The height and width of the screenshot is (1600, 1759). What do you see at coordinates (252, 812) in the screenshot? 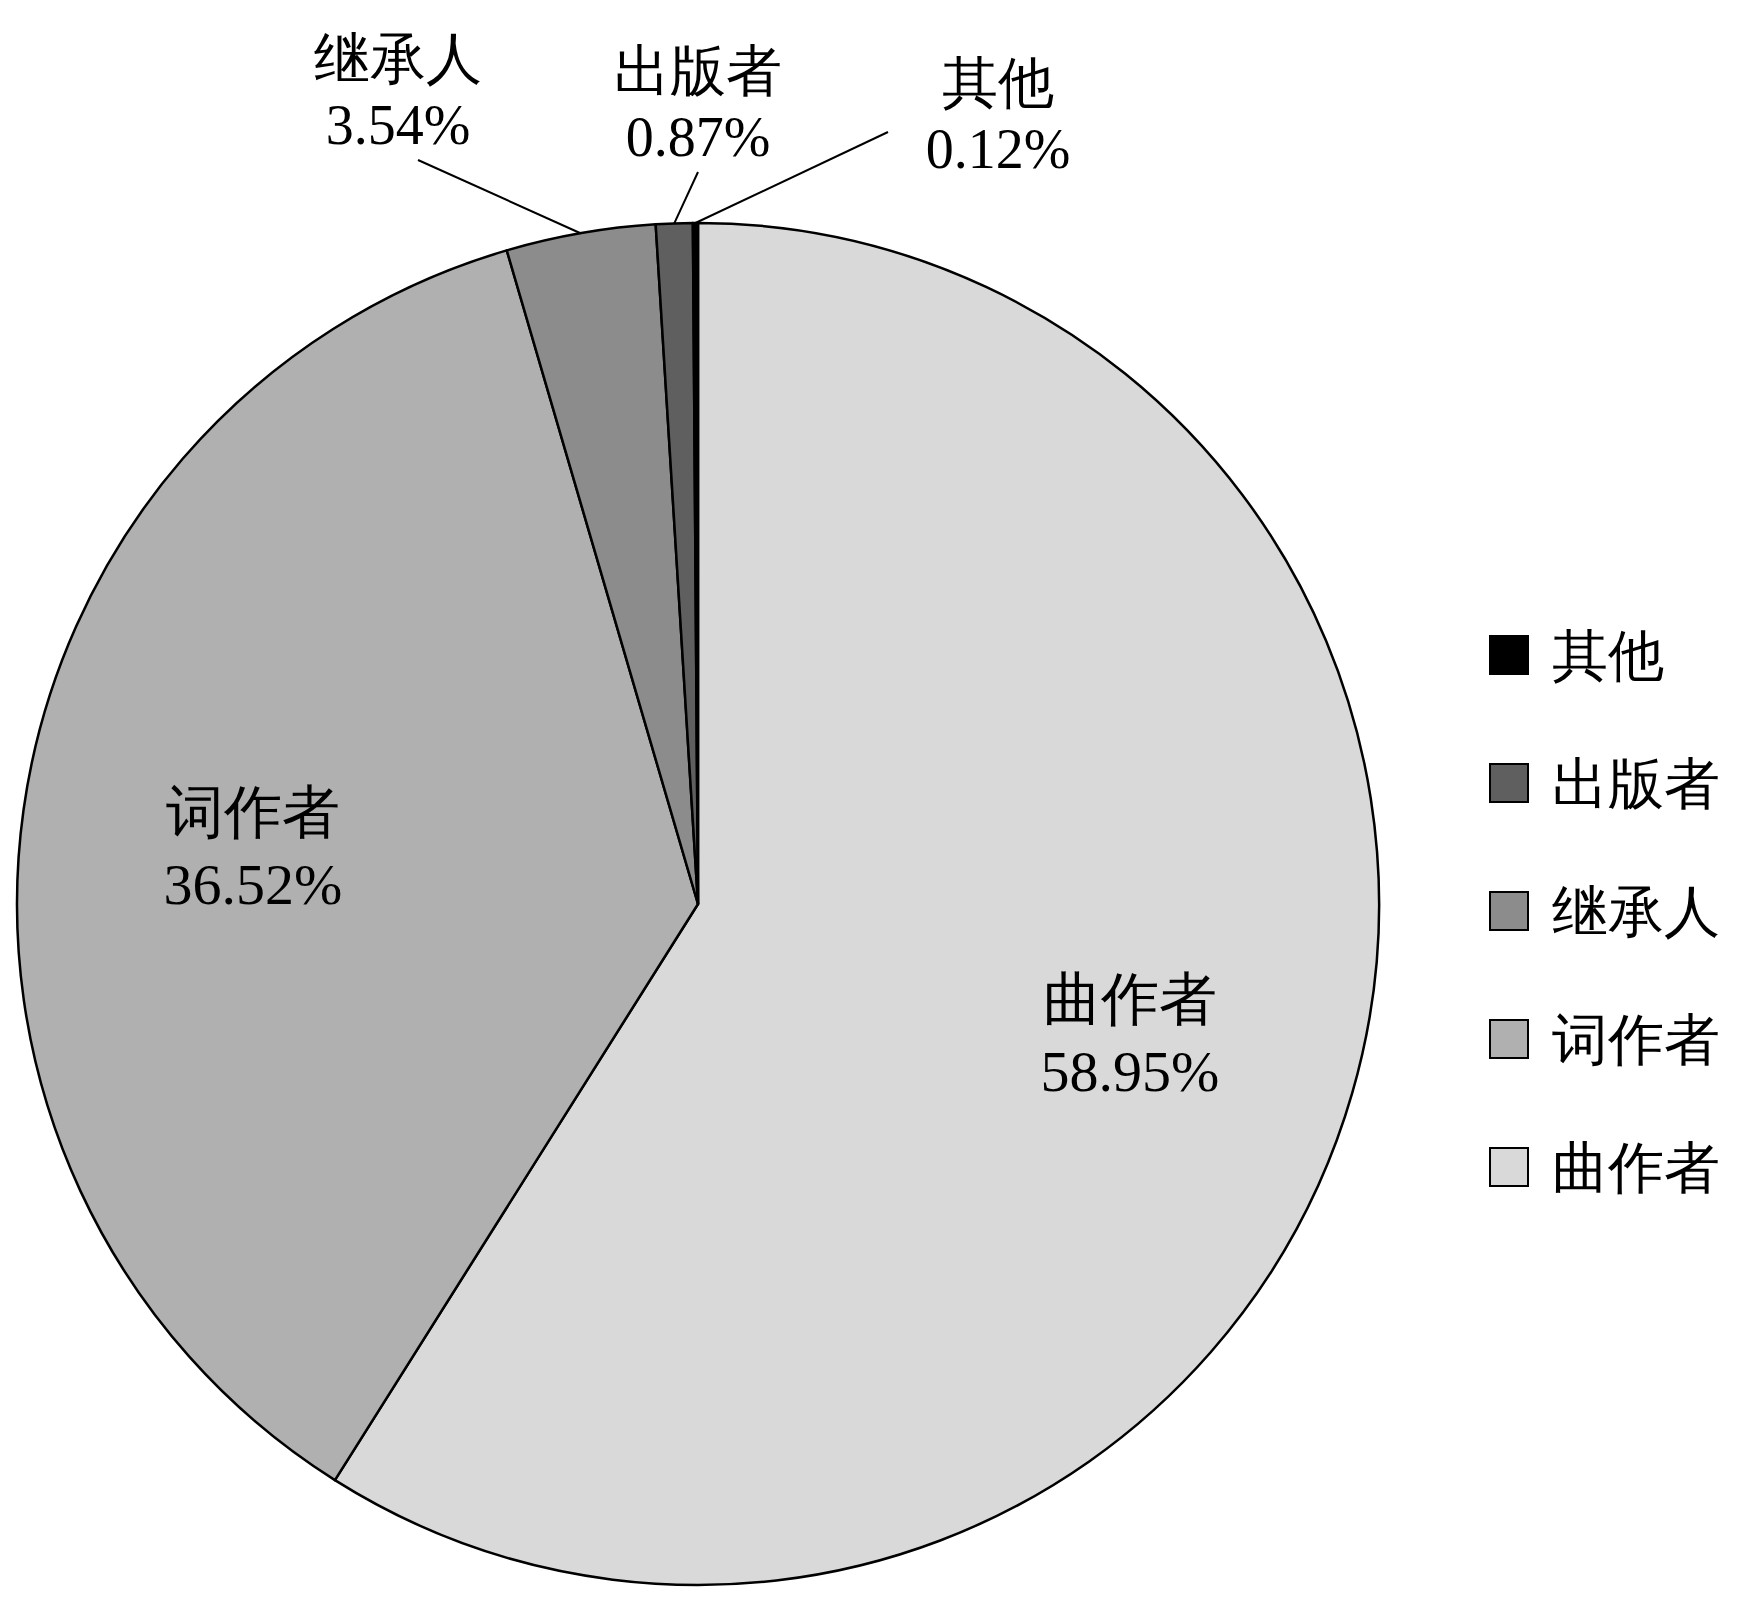
I see `slice-label: 词作者` at bounding box center [252, 812].